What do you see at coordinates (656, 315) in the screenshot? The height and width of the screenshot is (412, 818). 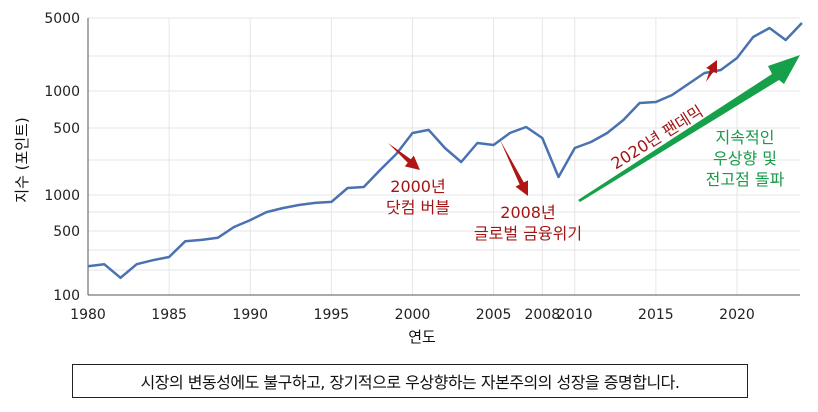 I see `x-tick-label: 2015` at bounding box center [656, 315].